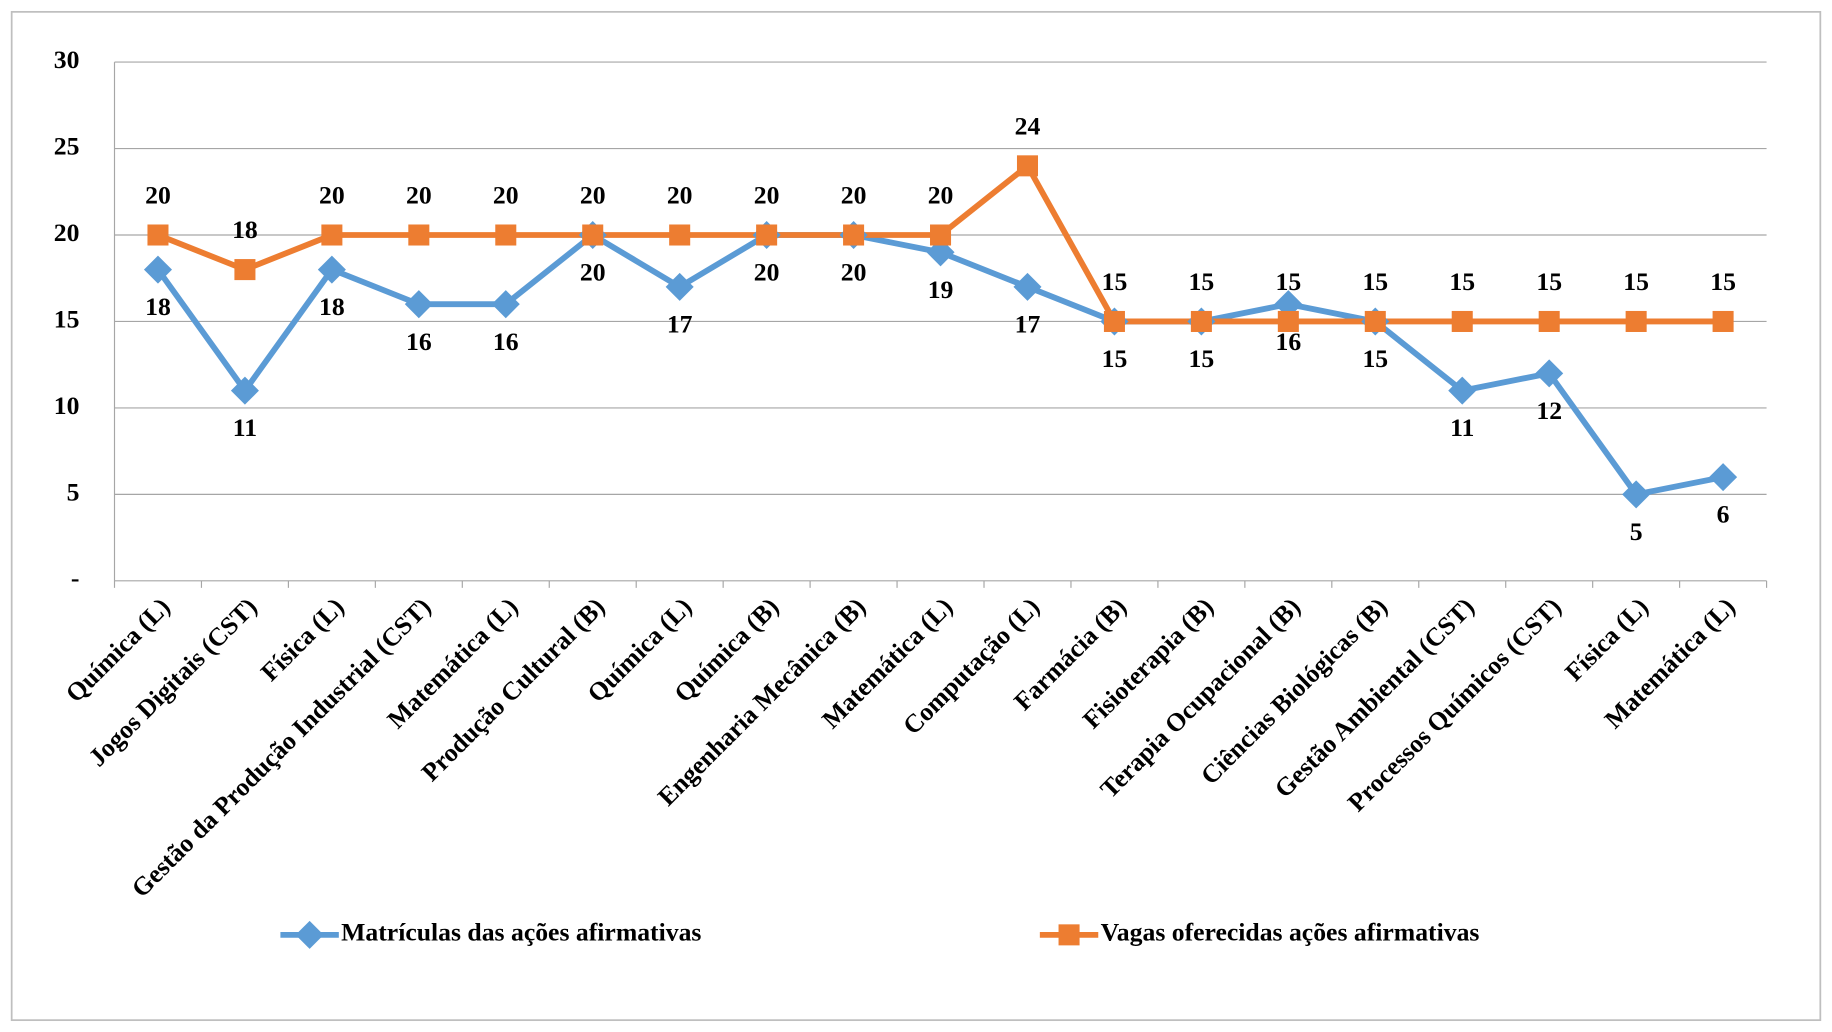  Describe the element at coordinates (173, 682) in the screenshot. I see `x-tick-label: Jogos Digitais (CST)` at that location.